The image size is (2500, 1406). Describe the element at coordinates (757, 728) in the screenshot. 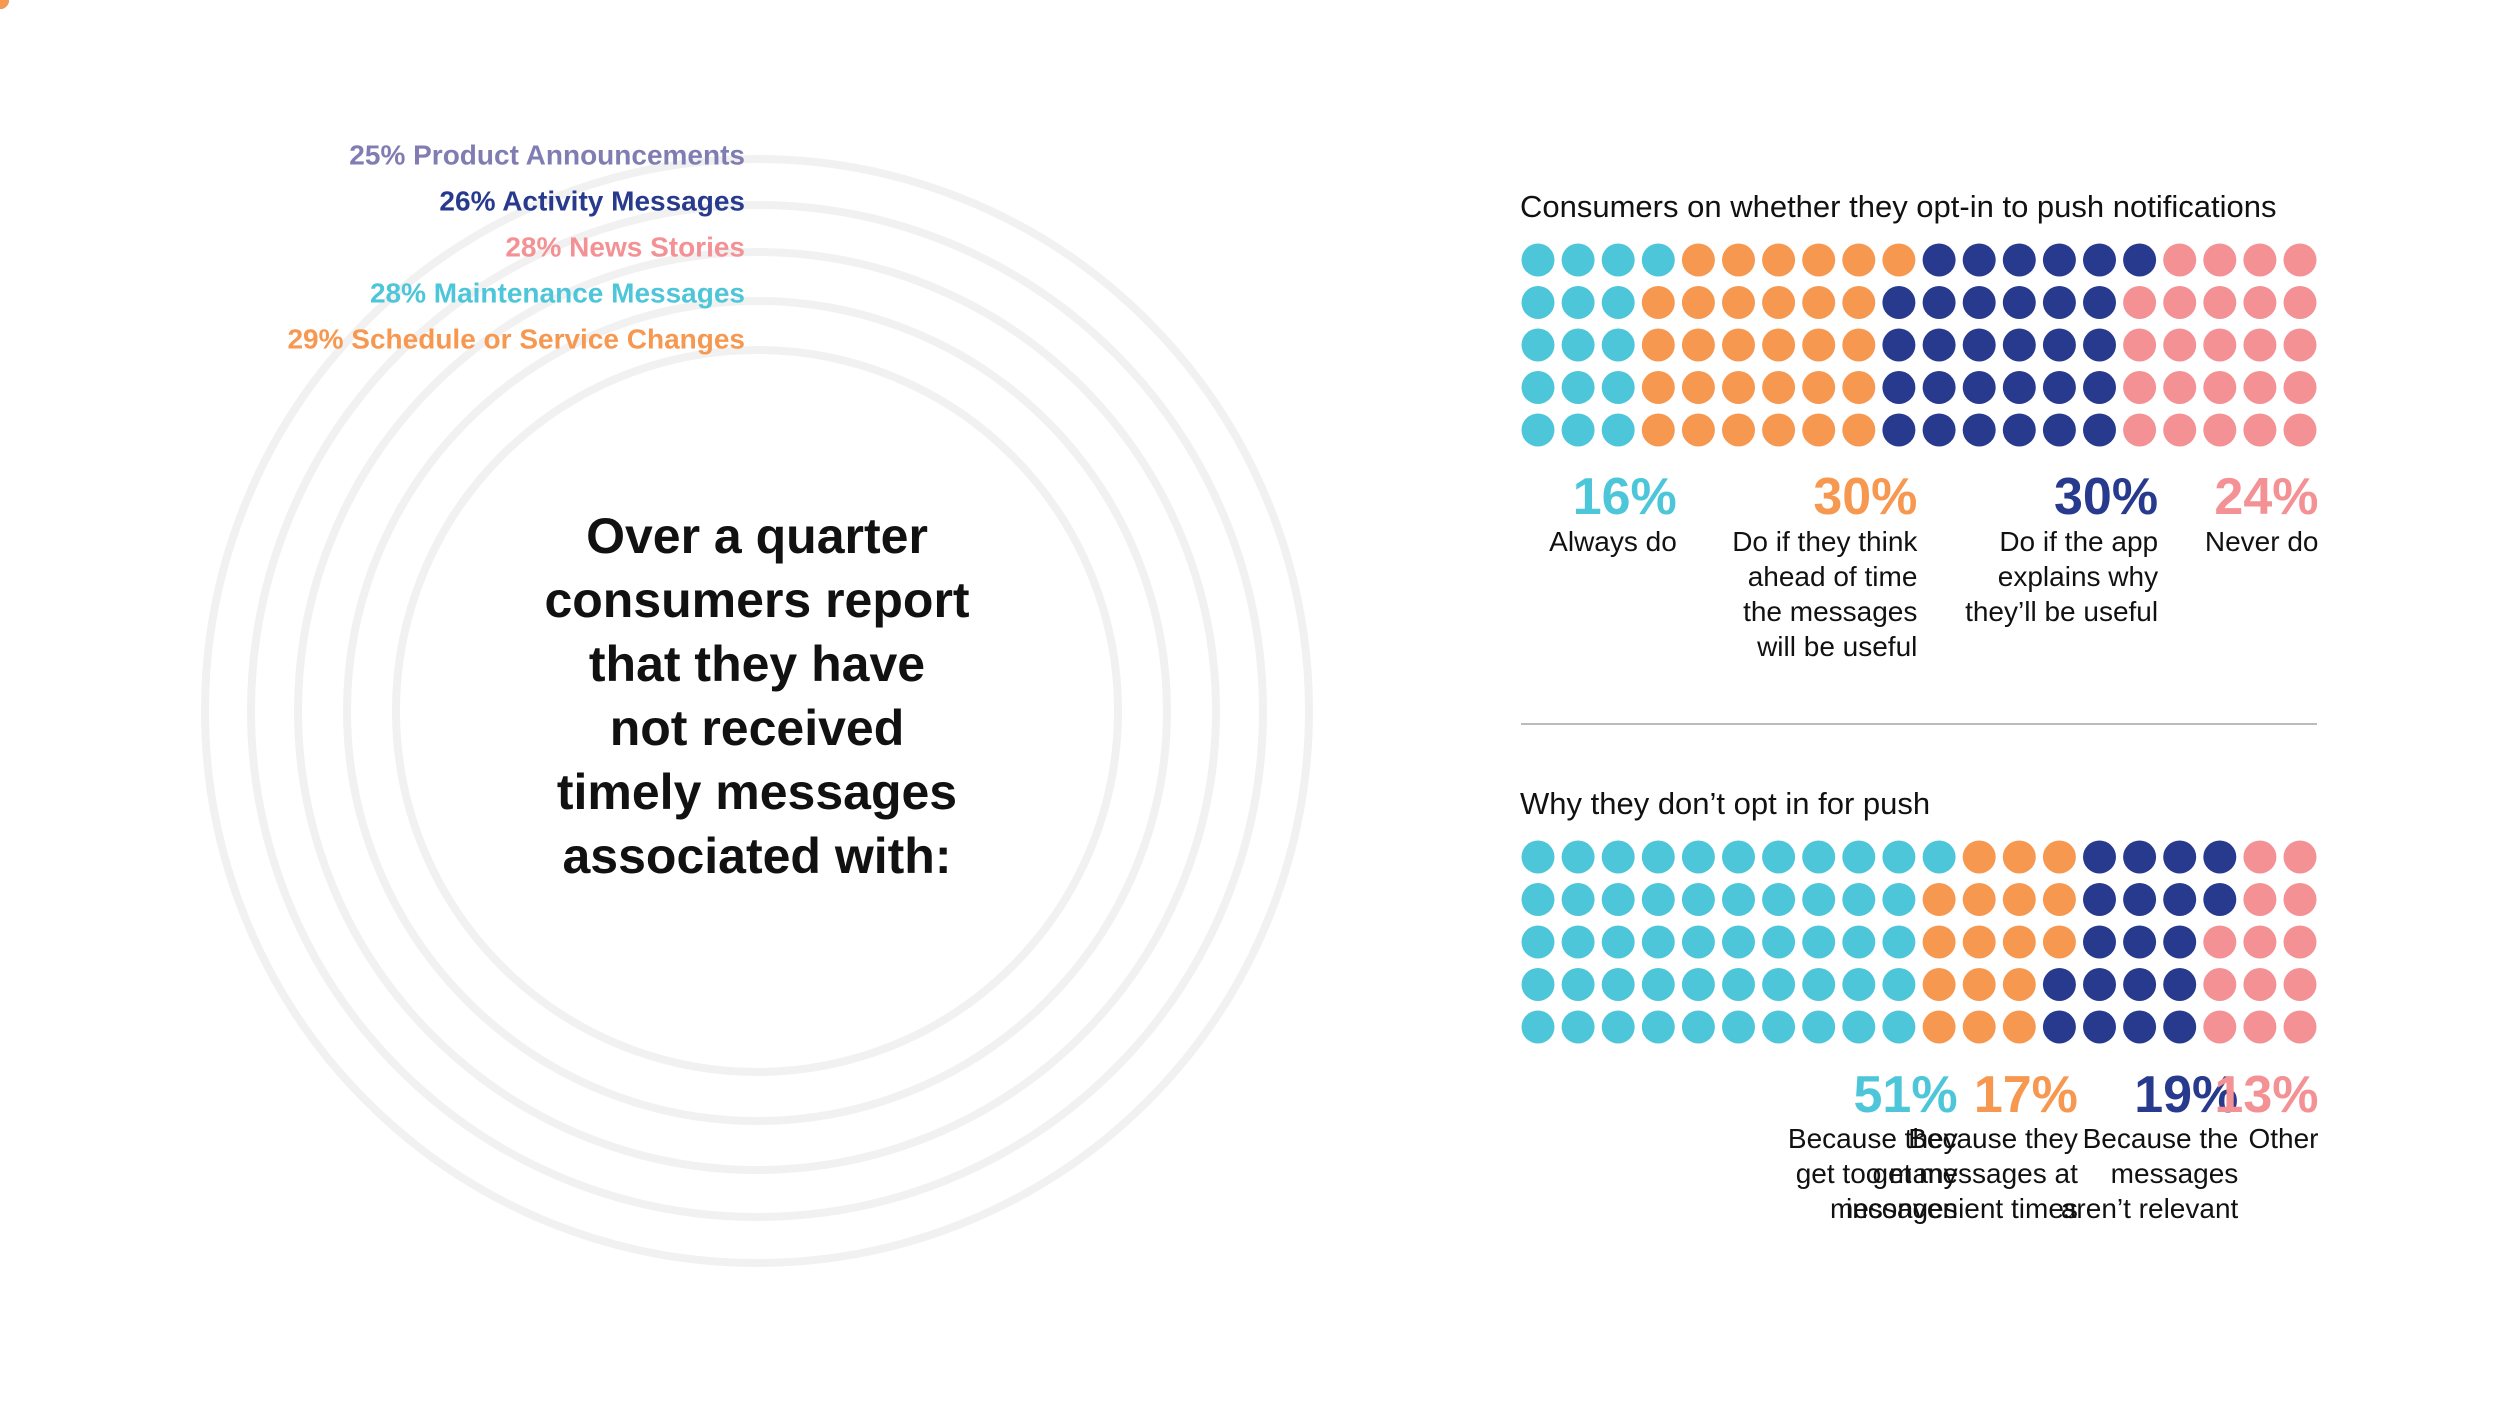

I see `radial-title-line: not received` at that location.